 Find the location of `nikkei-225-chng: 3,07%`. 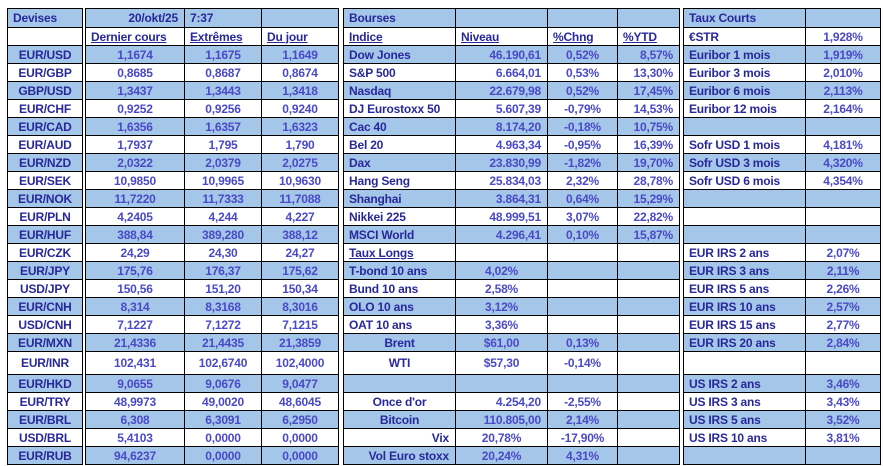

nikkei-225-chng: 3,07% is located at coordinates (582, 216).